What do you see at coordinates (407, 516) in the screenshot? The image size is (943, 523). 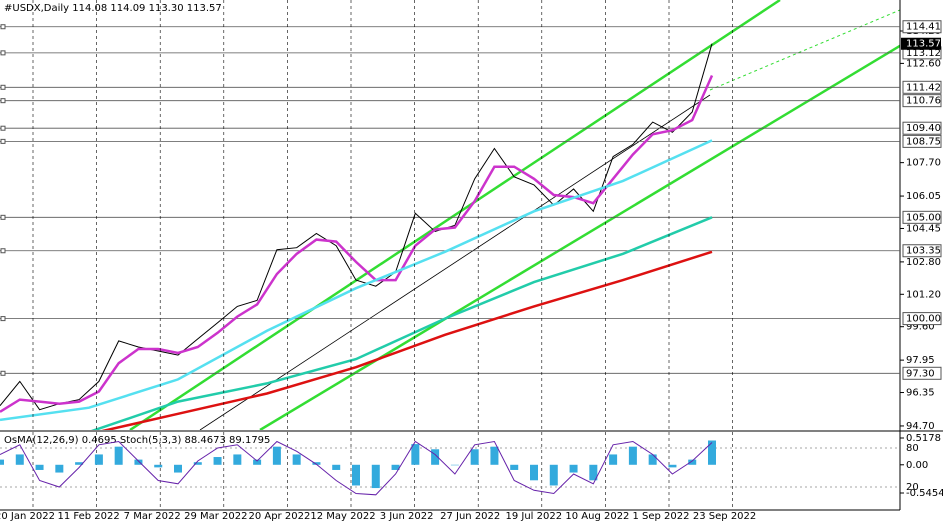 I see `x-tick-label: 3 Jun 2022` at bounding box center [407, 516].